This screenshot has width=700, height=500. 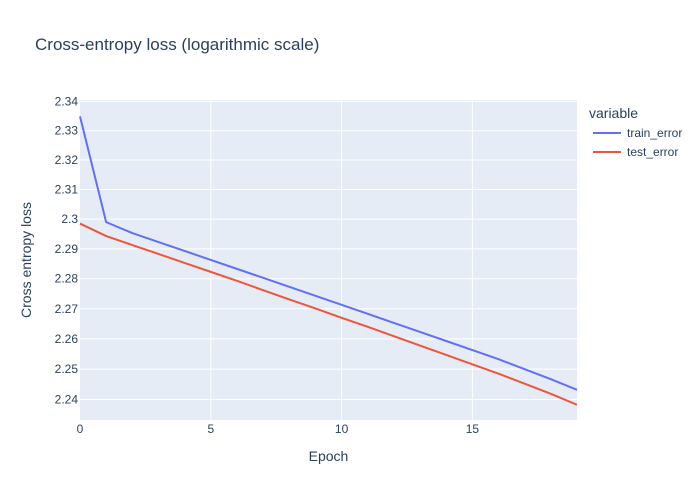 I want to click on y-tick-label: 2.34, so click(x=67, y=101).